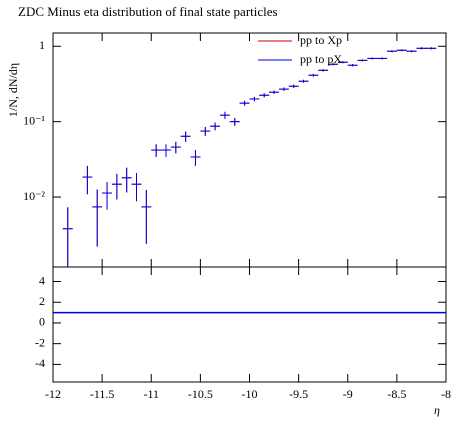 This screenshot has height=427, width=461. What do you see at coordinates (42, 280) in the screenshot?
I see `ratio-y-tick-label: 4` at bounding box center [42, 280].